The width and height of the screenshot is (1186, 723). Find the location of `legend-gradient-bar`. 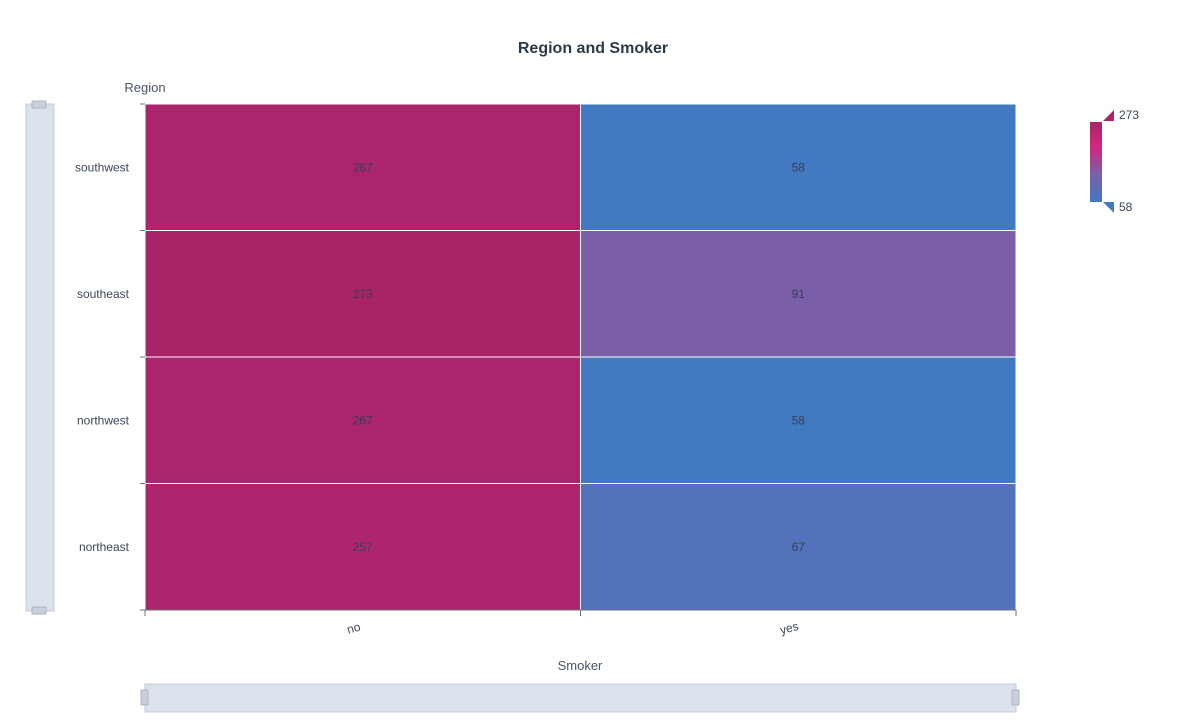

legend-gradient-bar is located at coordinates (1096, 162).